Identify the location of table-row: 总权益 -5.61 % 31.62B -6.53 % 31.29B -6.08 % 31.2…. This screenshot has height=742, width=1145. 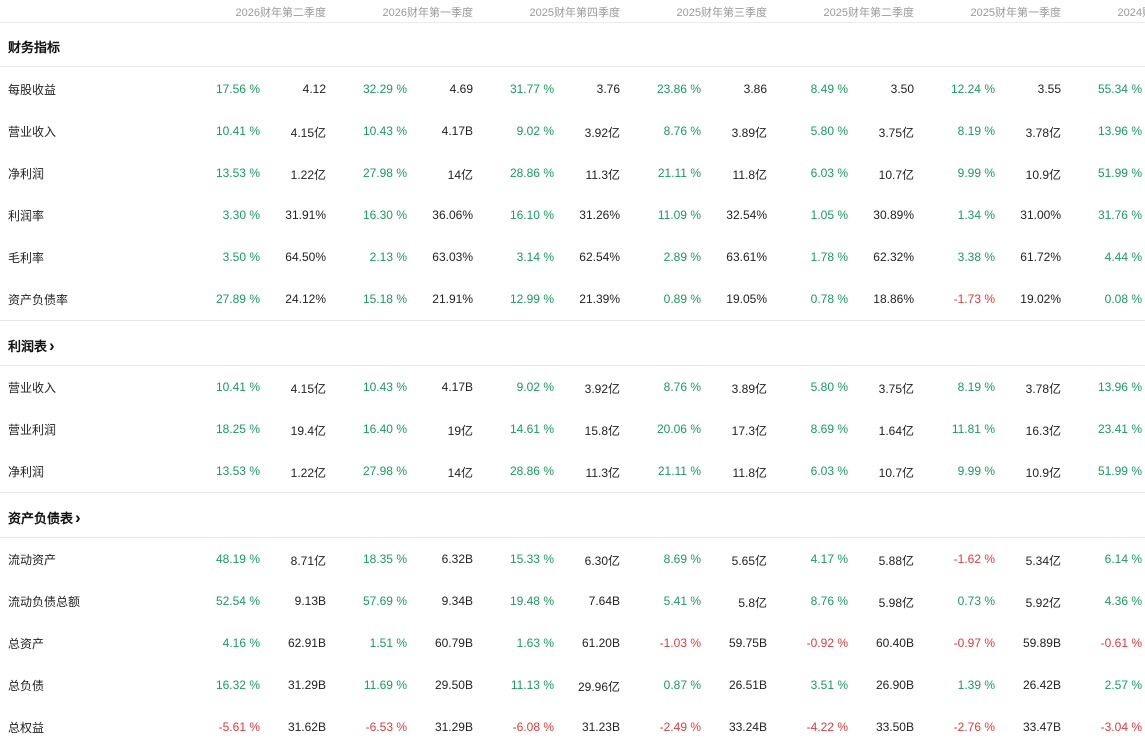
(572, 724).